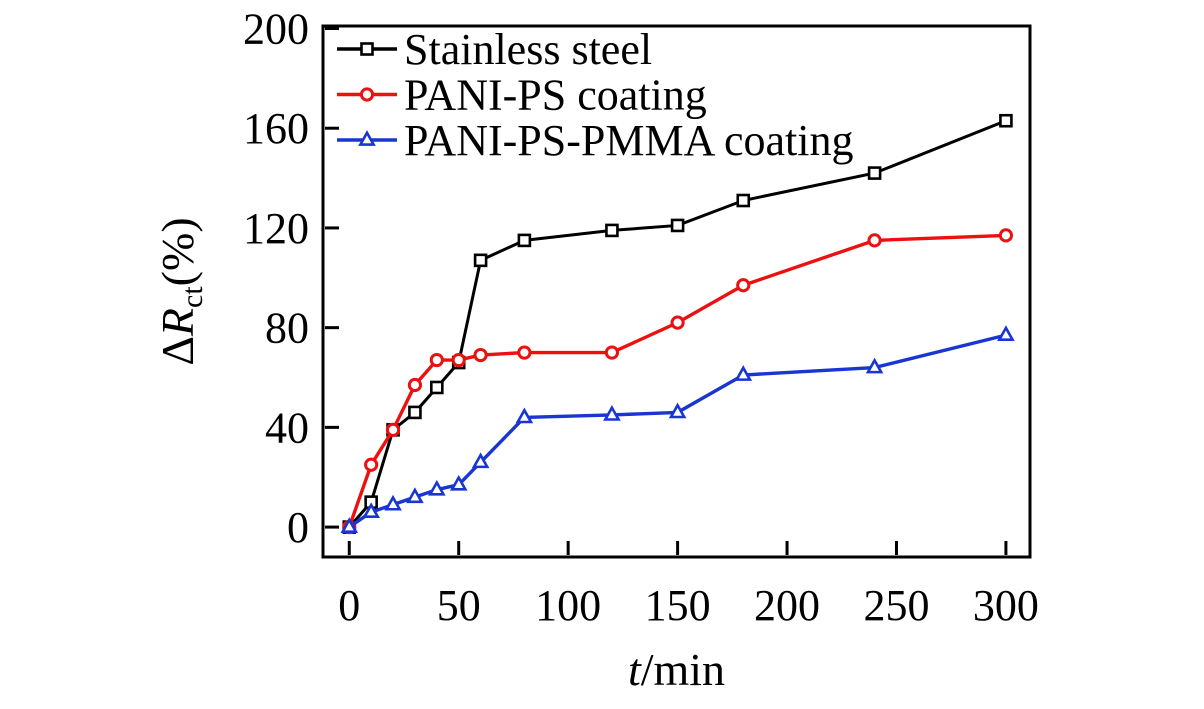 The height and width of the screenshot is (709, 1204). I want to click on x-tick-label: 300, so click(1006, 605).